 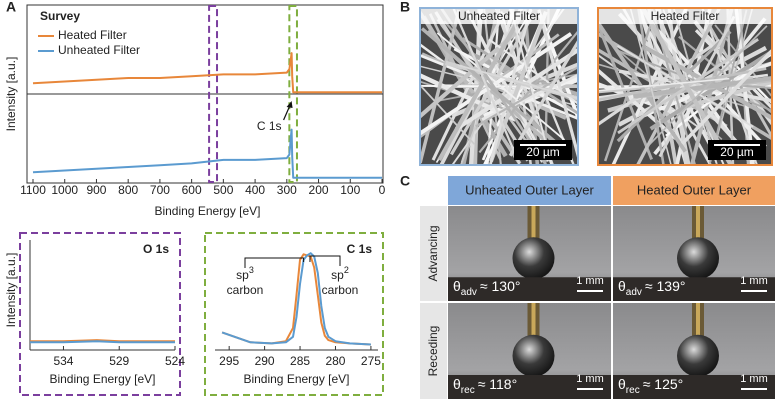 I want to click on annotation-text: sp, so click(x=242, y=275).